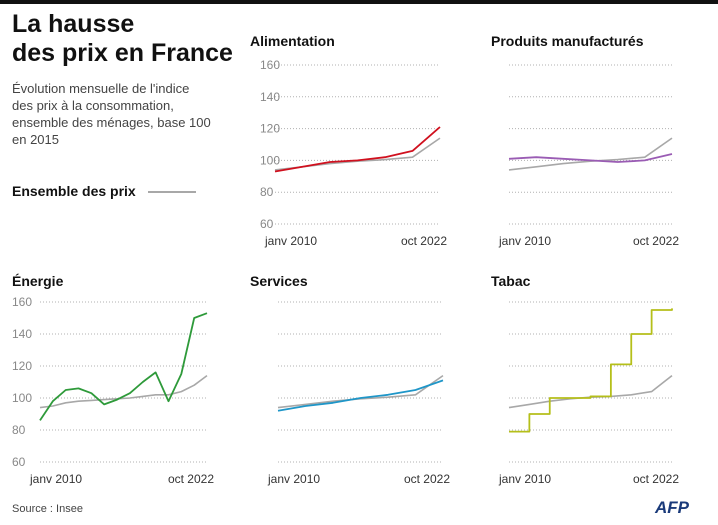  What do you see at coordinates (123, 366) in the screenshot?
I see `energie-series-energie` at bounding box center [123, 366].